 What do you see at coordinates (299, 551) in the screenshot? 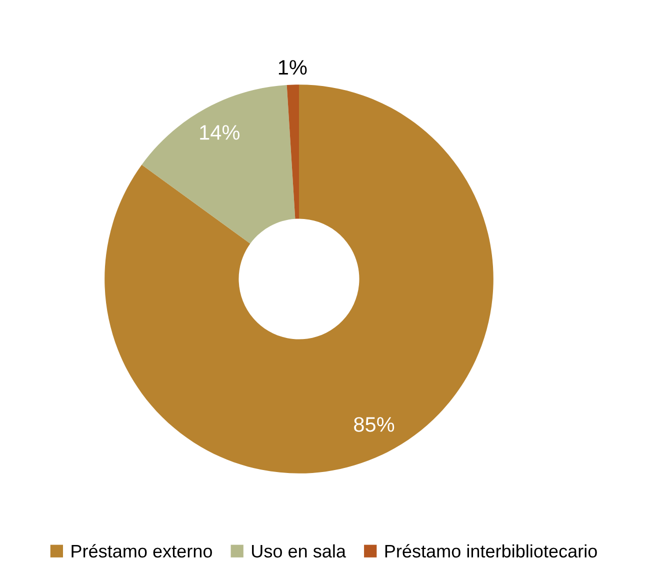
I see `legend-label: Uso en sala` at bounding box center [299, 551].